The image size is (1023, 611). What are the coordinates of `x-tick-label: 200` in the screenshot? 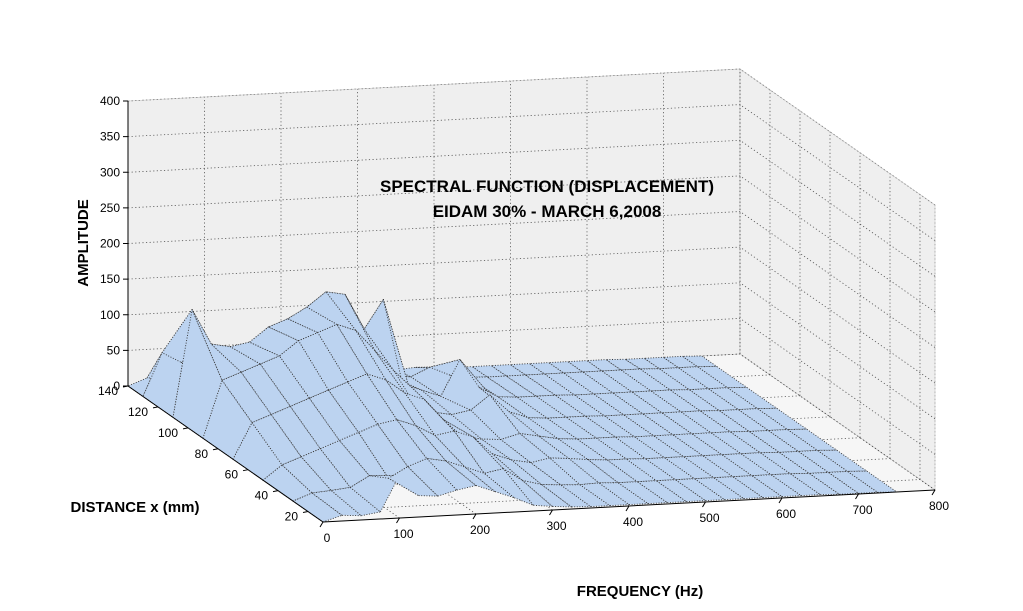 It's located at (480, 530).